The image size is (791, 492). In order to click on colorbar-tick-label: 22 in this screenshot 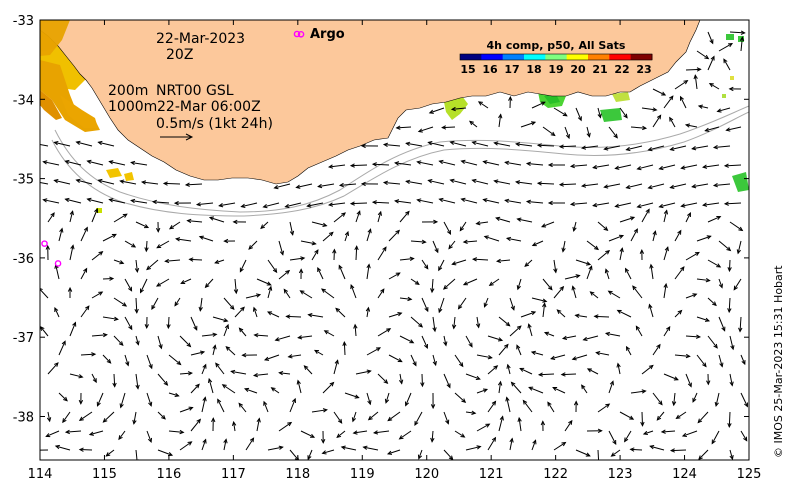, I will do `click(621, 69)`.